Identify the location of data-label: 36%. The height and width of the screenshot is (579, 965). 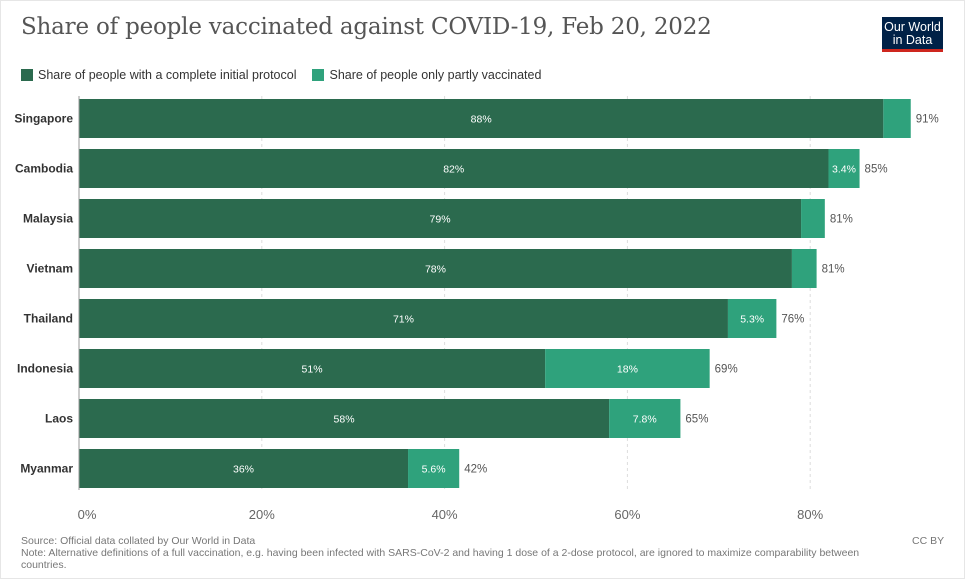
(243, 470).